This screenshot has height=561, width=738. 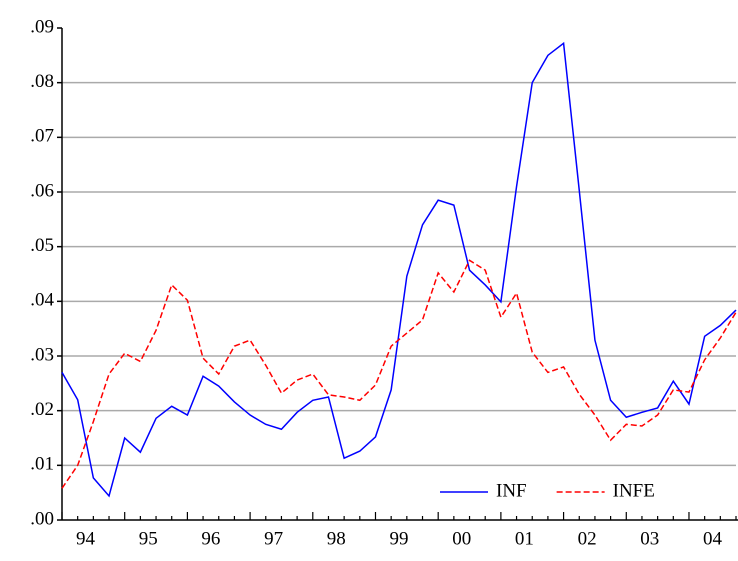 What do you see at coordinates (511, 490) in the screenshot?
I see `legend-label: INF` at bounding box center [511, 490].